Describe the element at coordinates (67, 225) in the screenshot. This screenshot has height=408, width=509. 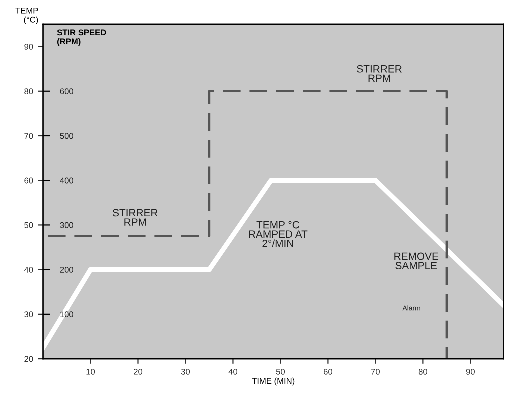
I see `y2-tick-label: 300` at that location.